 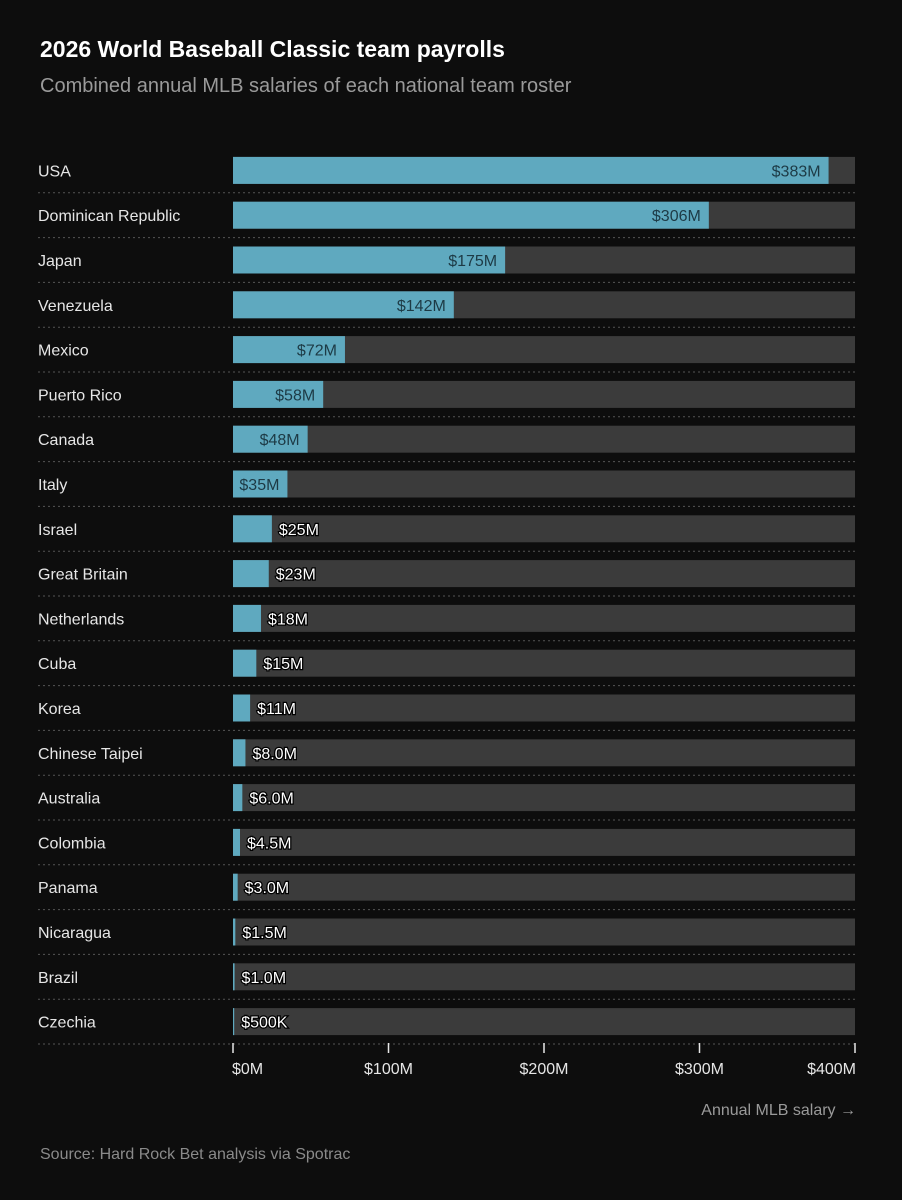 I want to click on x-tick-label: $400M, so click(x=831, y=1069).